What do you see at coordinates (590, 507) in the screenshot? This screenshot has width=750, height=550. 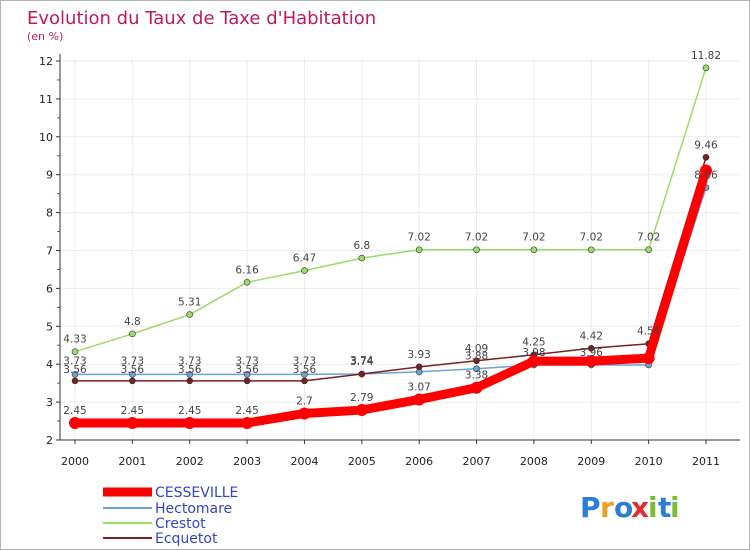 I see `logo-letter: P` at bounding box center [590, 507].